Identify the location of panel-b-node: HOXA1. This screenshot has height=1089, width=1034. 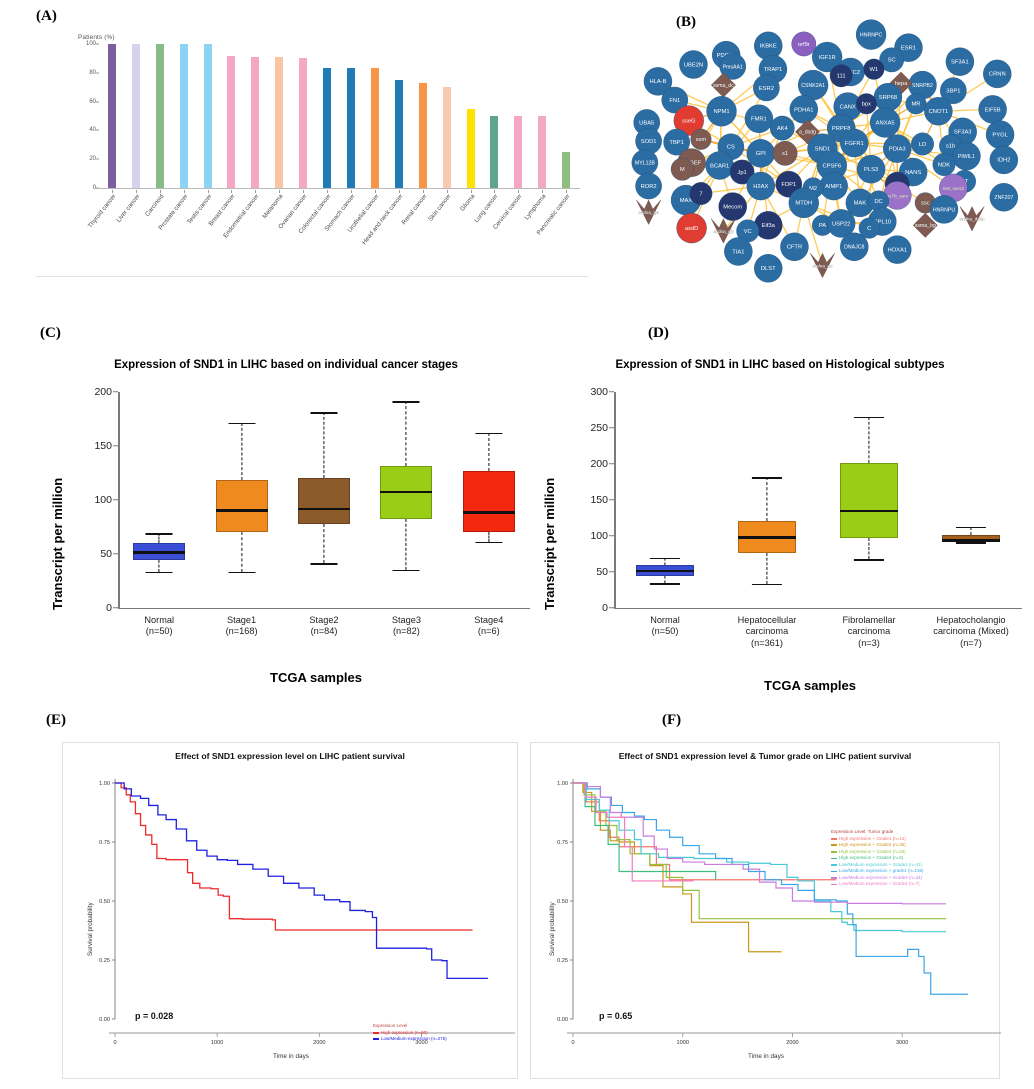
(897, 249).